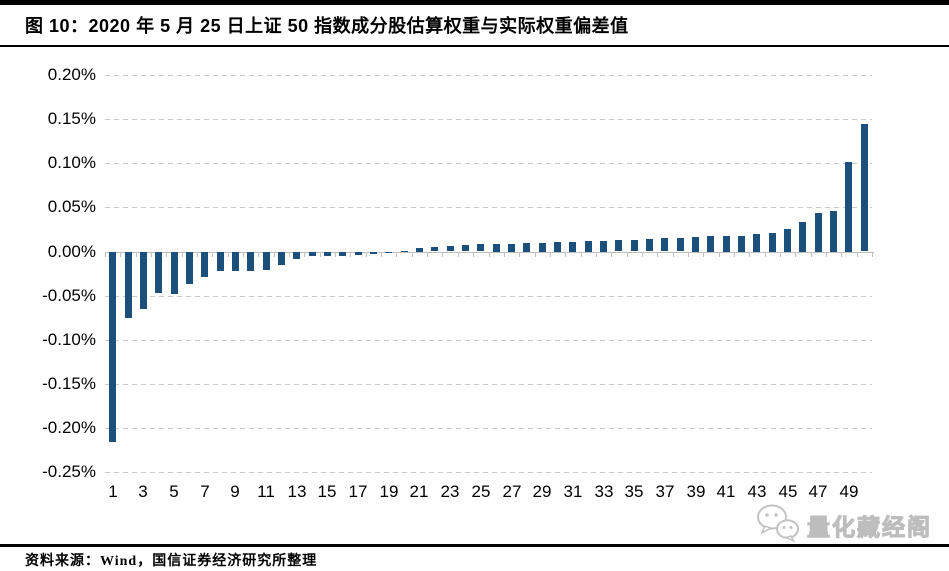 The height and width of the screenshot is (571, 949). I want to click on wechat-icon, so click(778, 525).